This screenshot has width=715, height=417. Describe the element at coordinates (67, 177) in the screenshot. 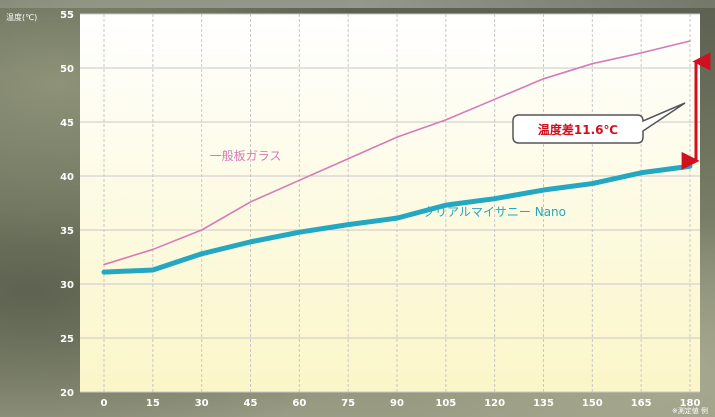

I see `y-tick-label: 40` at that location.